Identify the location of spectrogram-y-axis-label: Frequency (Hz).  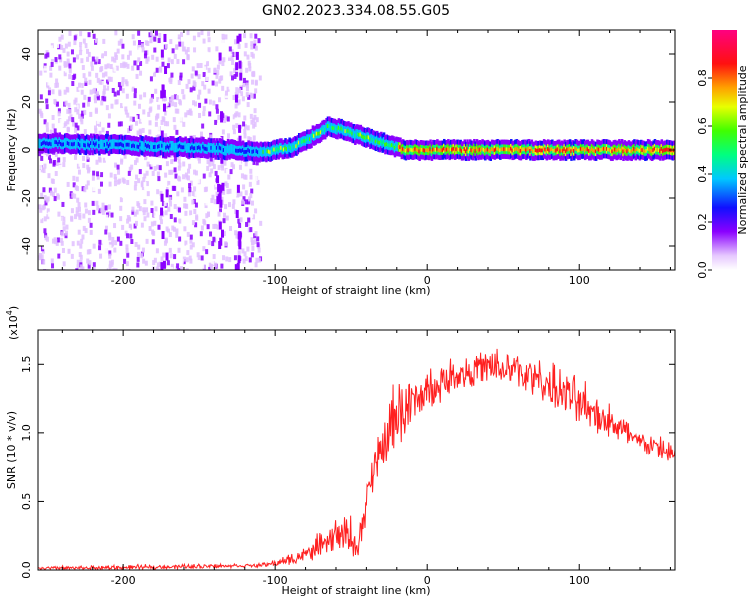
(11, 150).